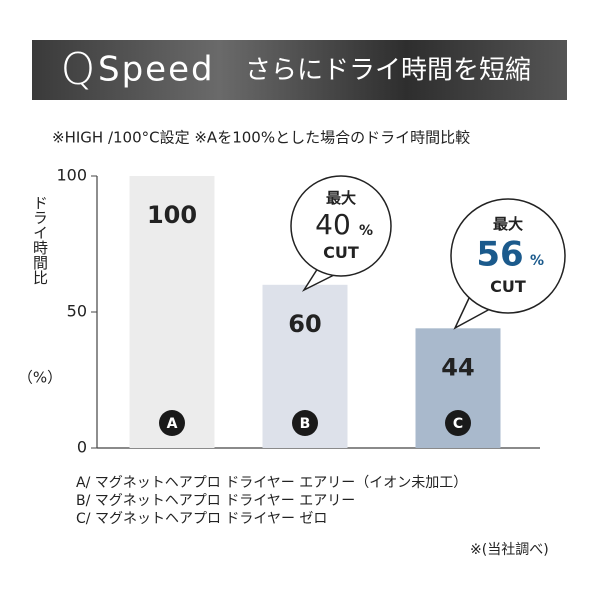 The height and width of the screenshot is (600, 600). I want to click on value-label: 44, so click(457, 367).